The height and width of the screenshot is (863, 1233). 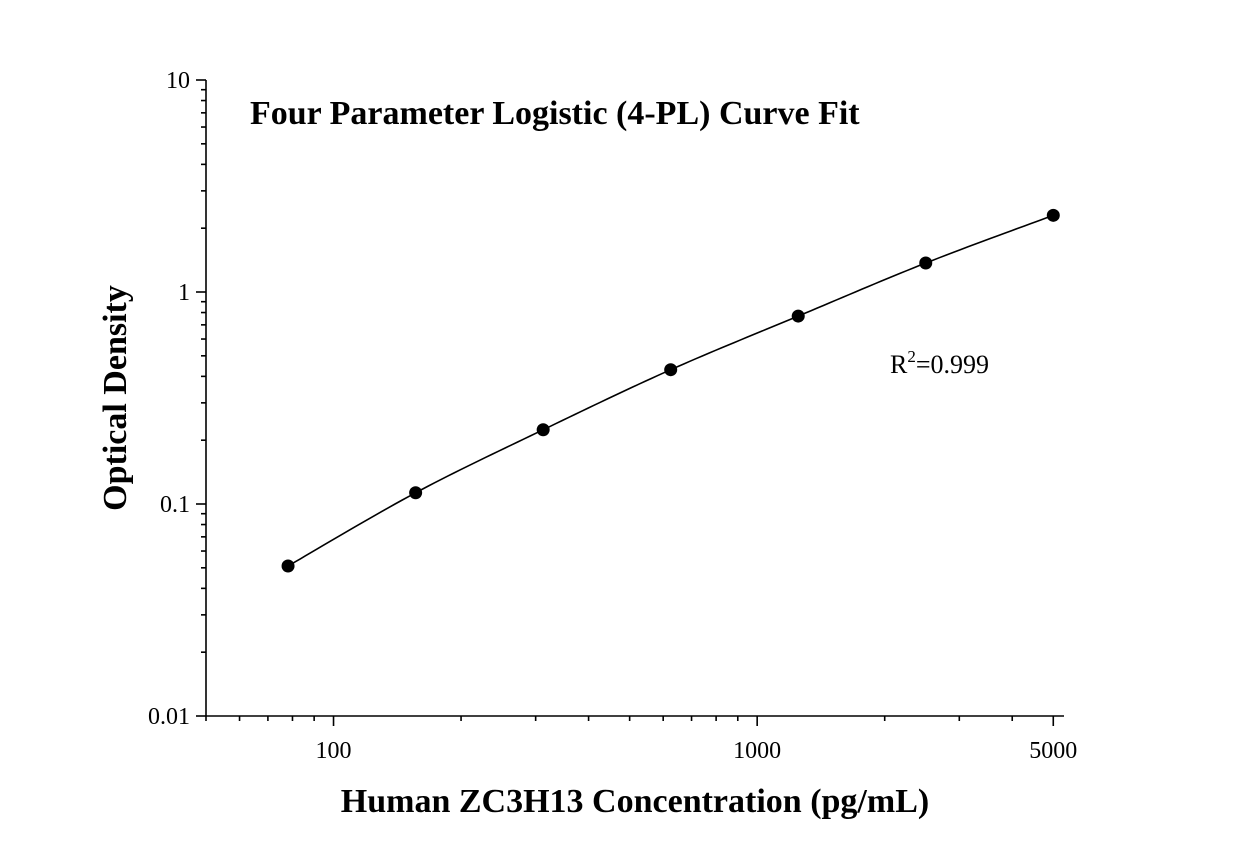 I want to click on y-tick-label: 0.01, so click(x=169, y=717).